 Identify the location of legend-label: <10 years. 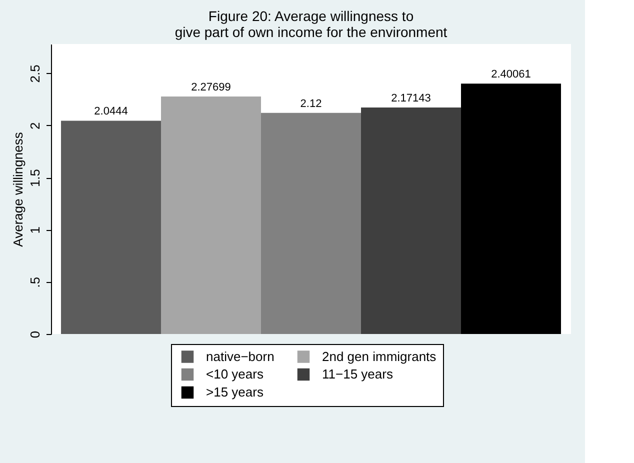
(235, 374).